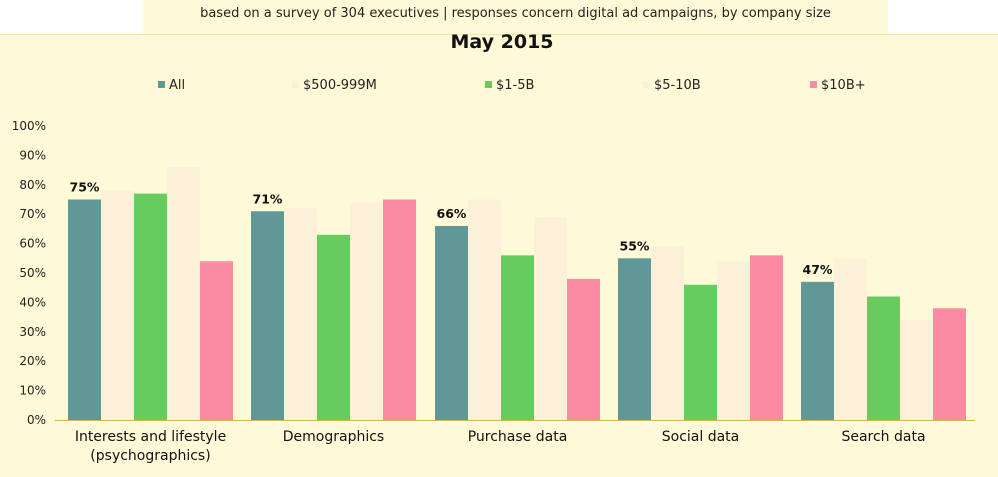 This screenshot has height=477, width=998. What do you see at coordinates (177, 85) in the screenshot?
I see `legend-label-all: All` at bounding box center [177, 85].